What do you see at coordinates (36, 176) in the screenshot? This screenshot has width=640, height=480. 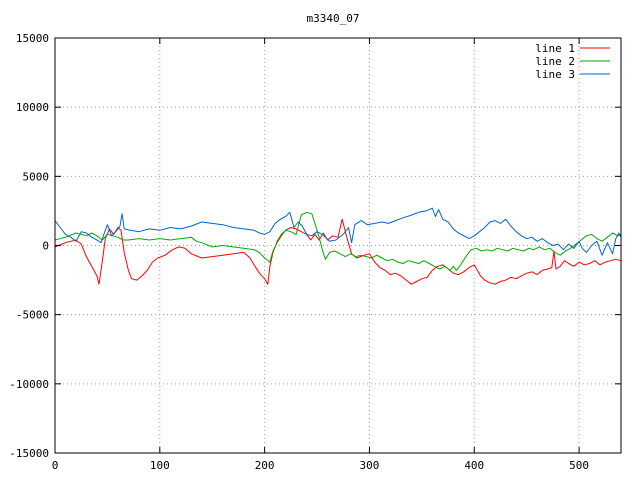 I see `y-tick-label: 5000` at bounding box center [36, 176].